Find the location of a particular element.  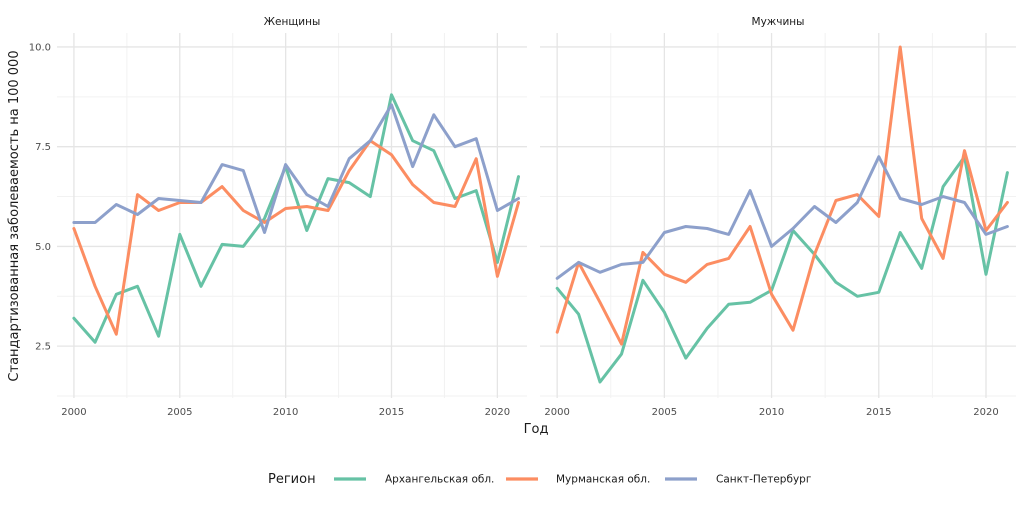

legend-title: Регион is located at coordinates (292, 479).